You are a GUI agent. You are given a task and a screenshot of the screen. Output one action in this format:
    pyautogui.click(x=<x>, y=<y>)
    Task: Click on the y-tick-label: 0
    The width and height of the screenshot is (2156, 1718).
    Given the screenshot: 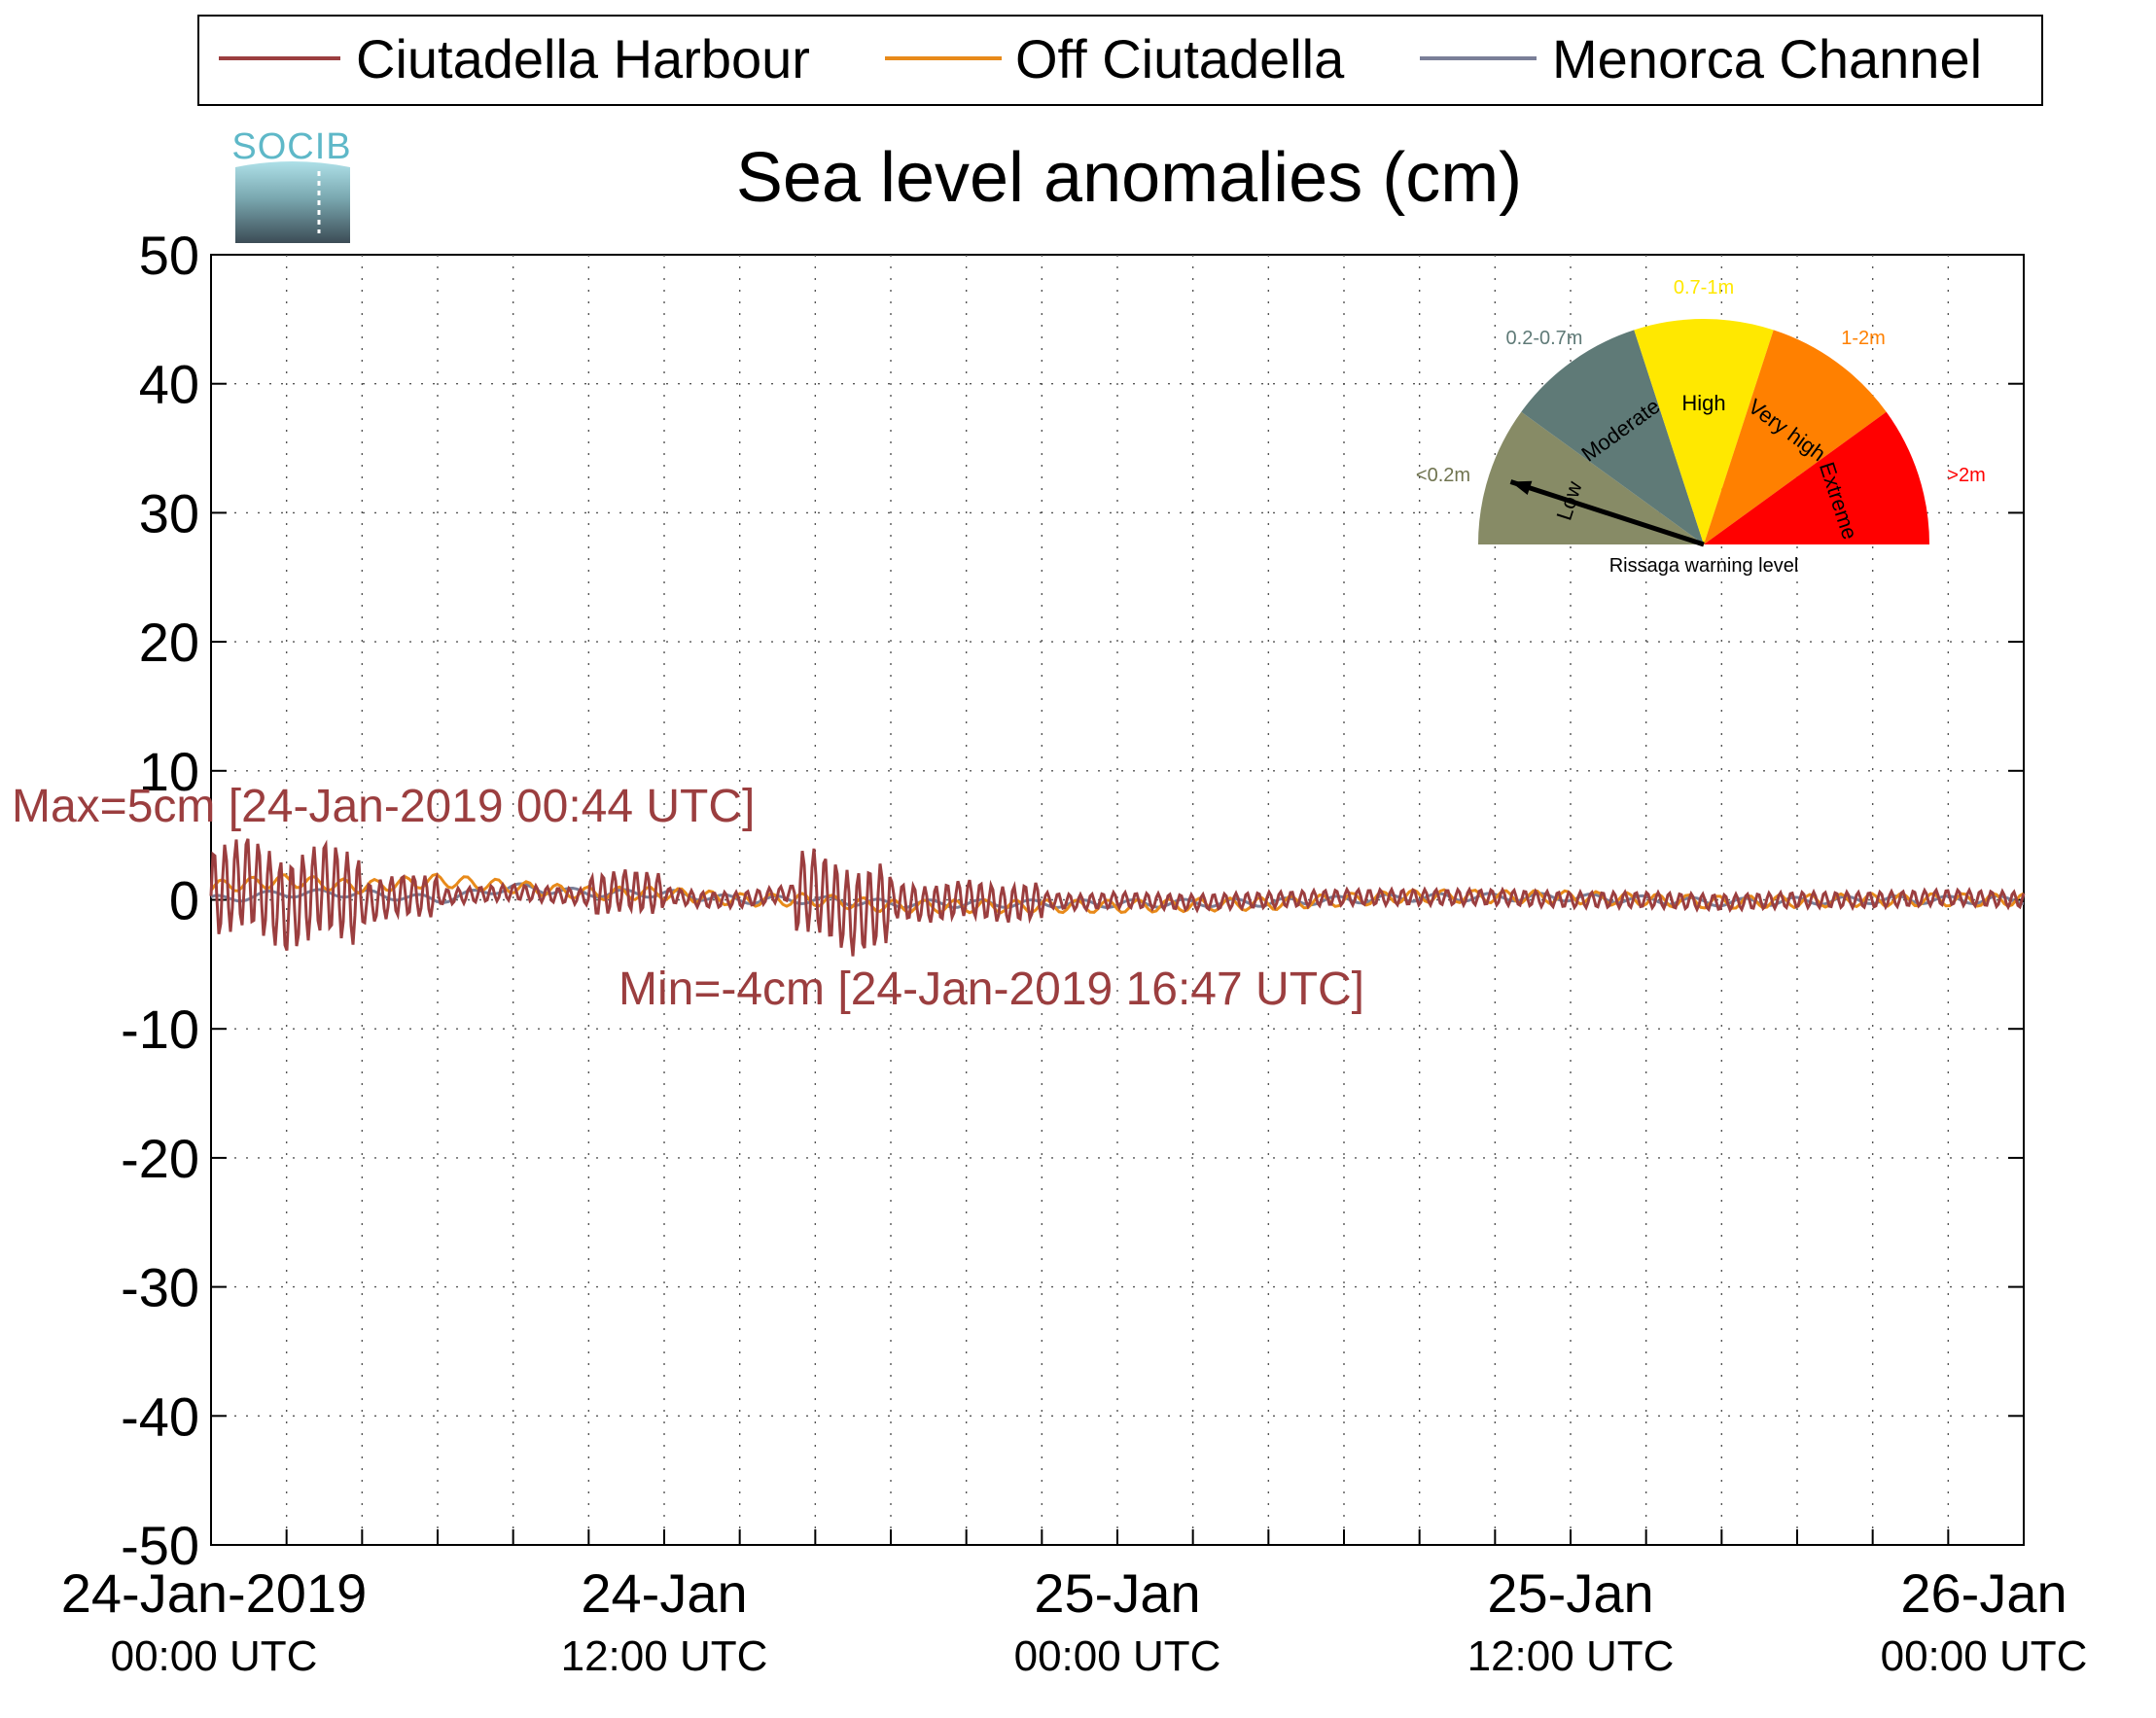 What is the action you would take?
    pyautogui.click(x=184, y=900)
    